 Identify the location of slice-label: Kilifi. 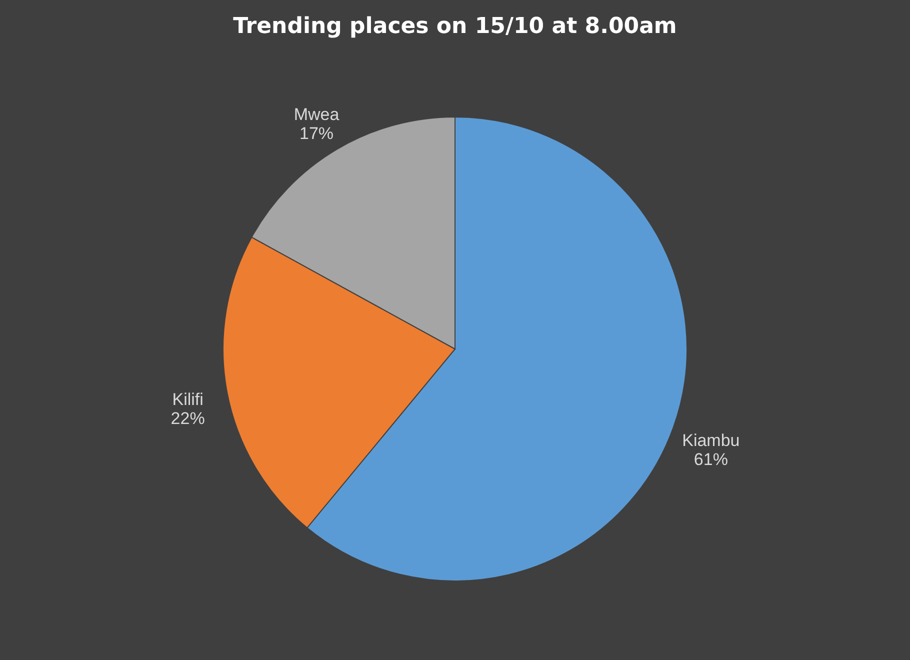
(188, 399).